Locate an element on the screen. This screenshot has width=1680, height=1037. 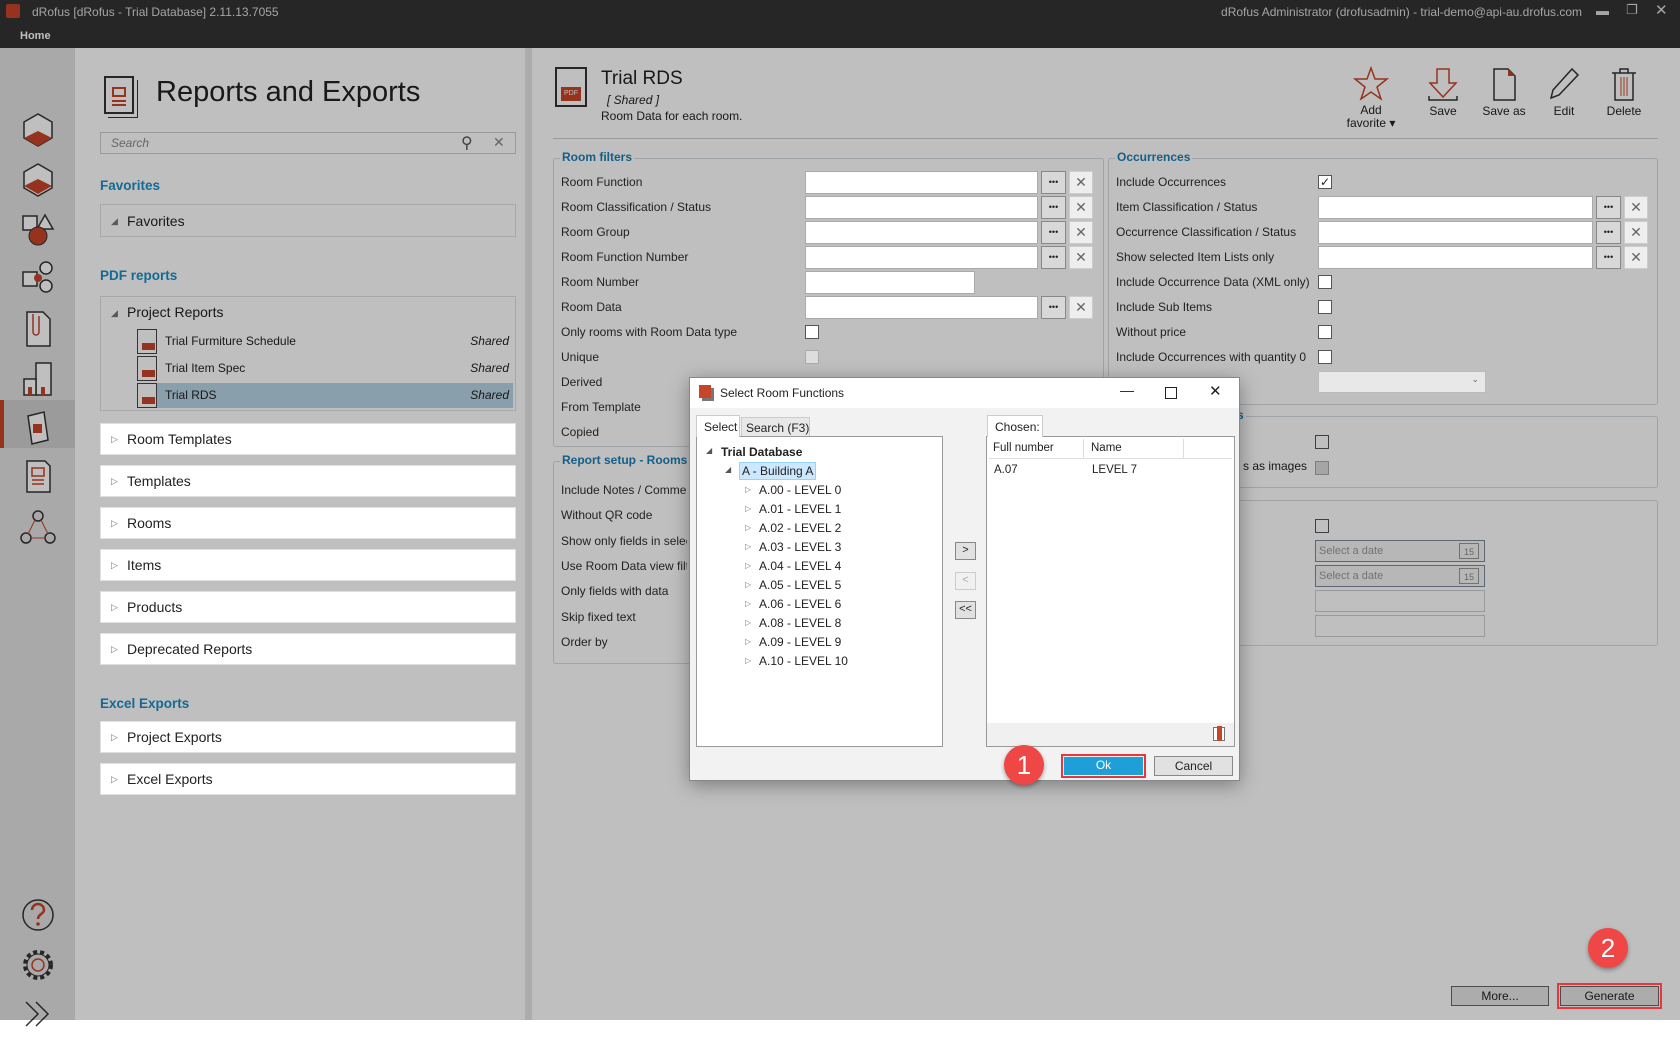
delete-button: Delete is located at coordinates (1624, 92).